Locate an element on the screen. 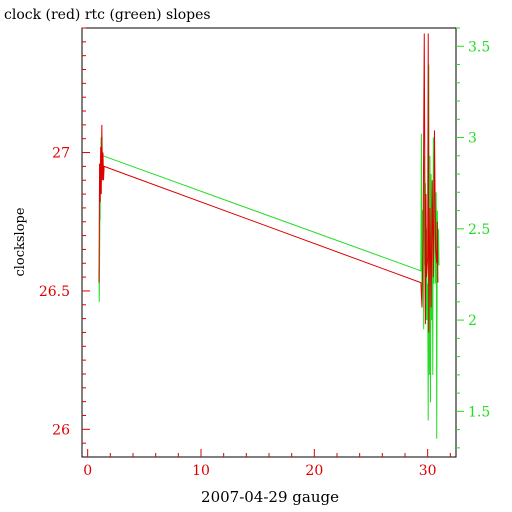 This screenshot has height=512, width=512. x-tick-label: 30 is located at coordinates (428, 471).